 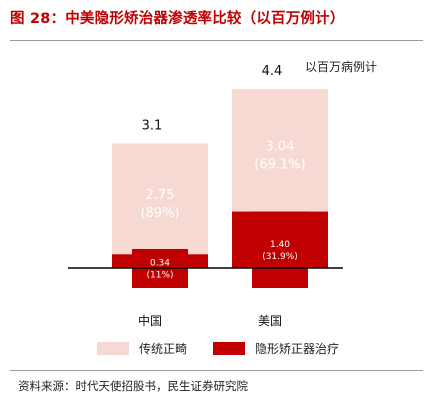 What do you see at coordinates (160, 264) in the screenshot?
I see `invisible-value-label-0: 0.34` at bounding box center [160, 264].